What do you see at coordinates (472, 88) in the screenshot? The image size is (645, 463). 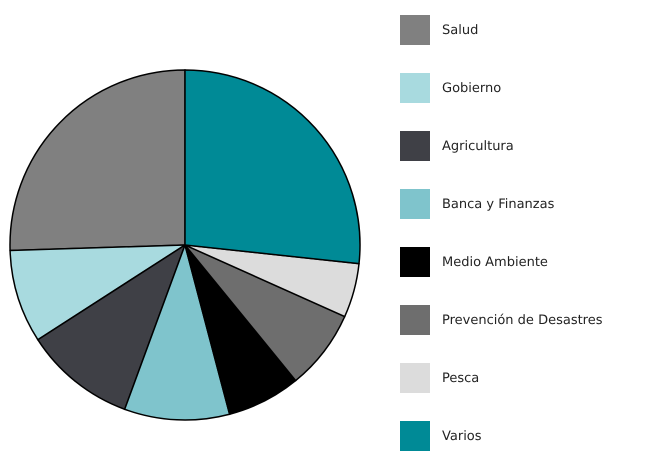 I see `legend-label: Gobierno` at bounding box center [472, 88].